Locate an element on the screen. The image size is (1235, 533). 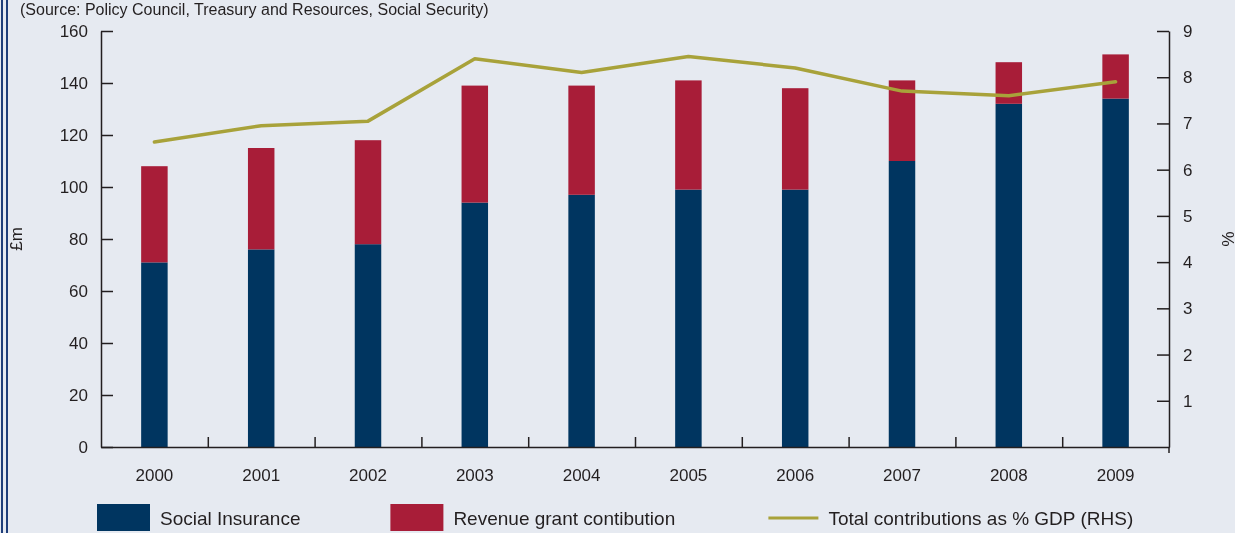
legend-label: Revenue grant contibution is located at coordinates (564, 518).